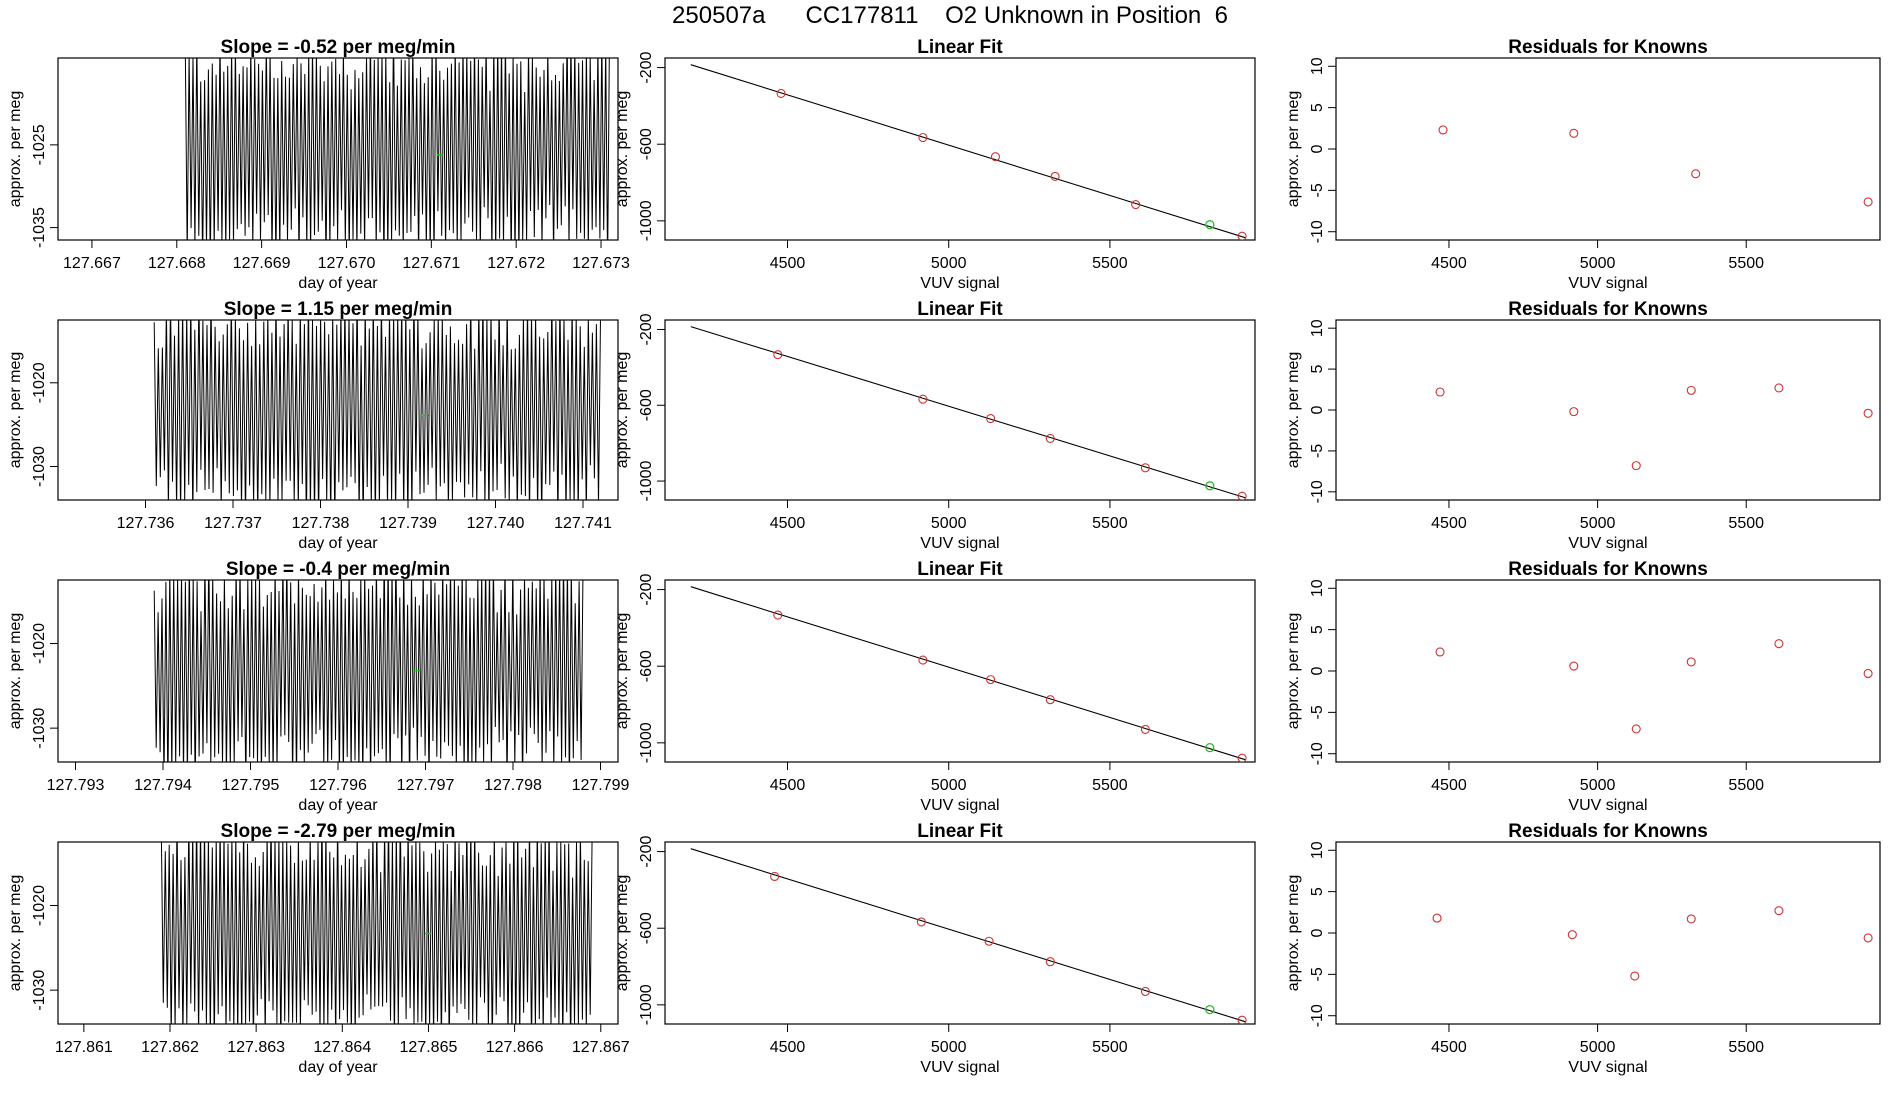 This screenshot has height=1100, width=1900. Describe the element at coordinates (262, 263) in the screenshot. I see `x-tick-label: 127.669` at that location.